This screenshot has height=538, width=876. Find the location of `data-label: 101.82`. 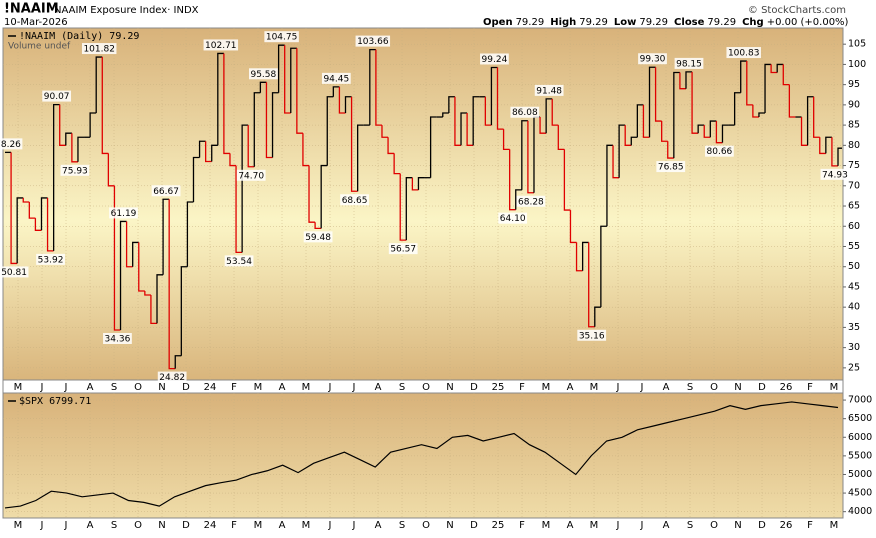

data-label: 101.82 is located at coordinates (99, 50).